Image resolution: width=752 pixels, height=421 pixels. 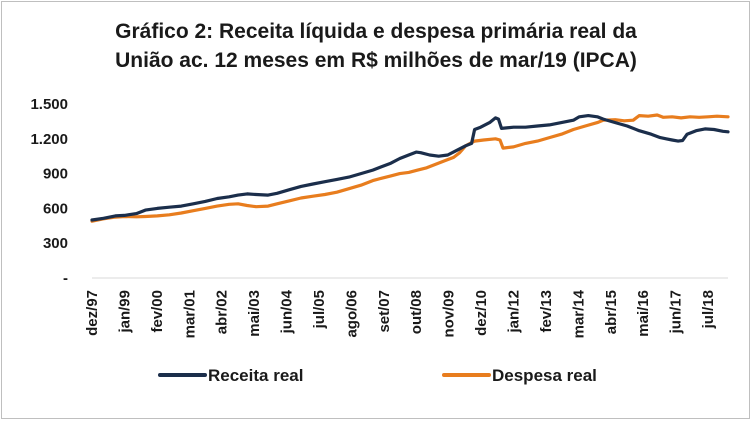 What do you see at coordinates (513, 312) in the screenshot?
I see `x-tick-label: jan/12` at bounding box center [513, 312].